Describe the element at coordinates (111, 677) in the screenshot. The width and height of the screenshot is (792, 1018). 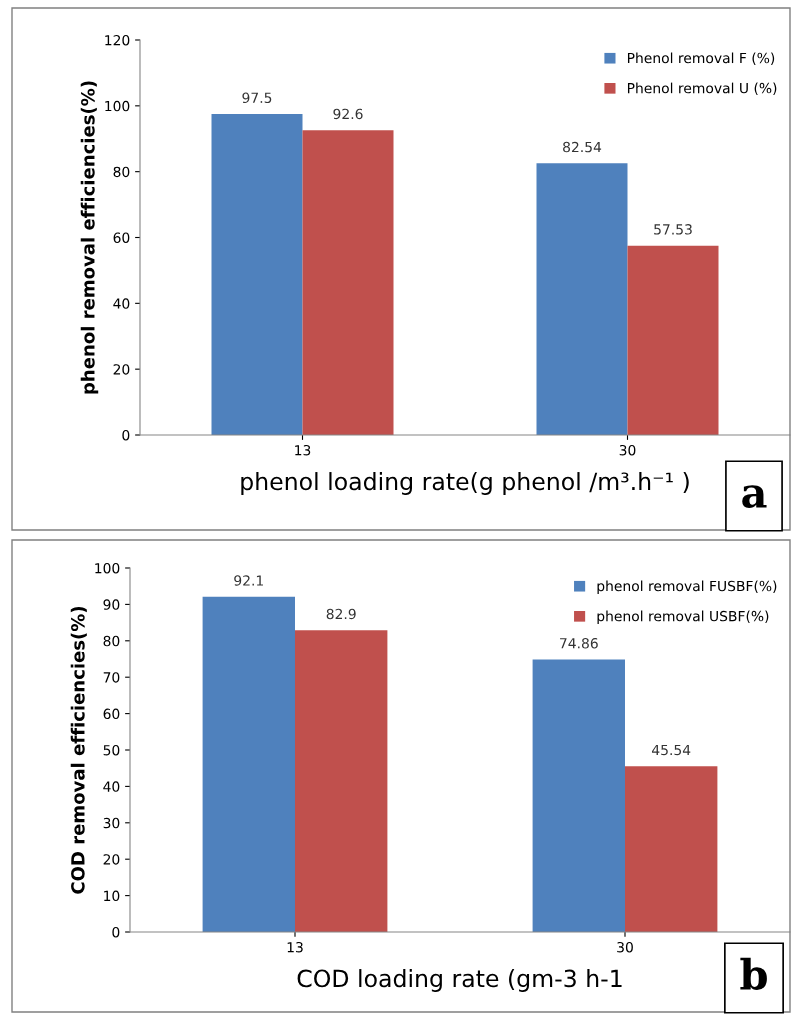
I see `y-tick-label: 70` at that location.